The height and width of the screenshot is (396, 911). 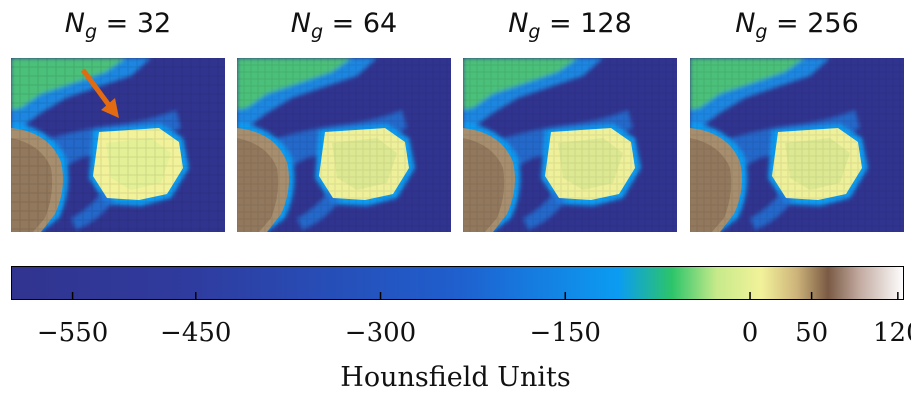 I want to click on colorbar-tick-label: 0, so click(x=750, y=333).